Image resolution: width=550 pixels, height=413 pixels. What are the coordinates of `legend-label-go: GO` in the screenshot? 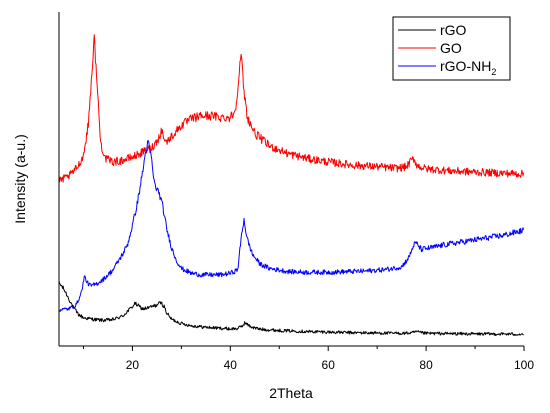 It's located at (451, 48).